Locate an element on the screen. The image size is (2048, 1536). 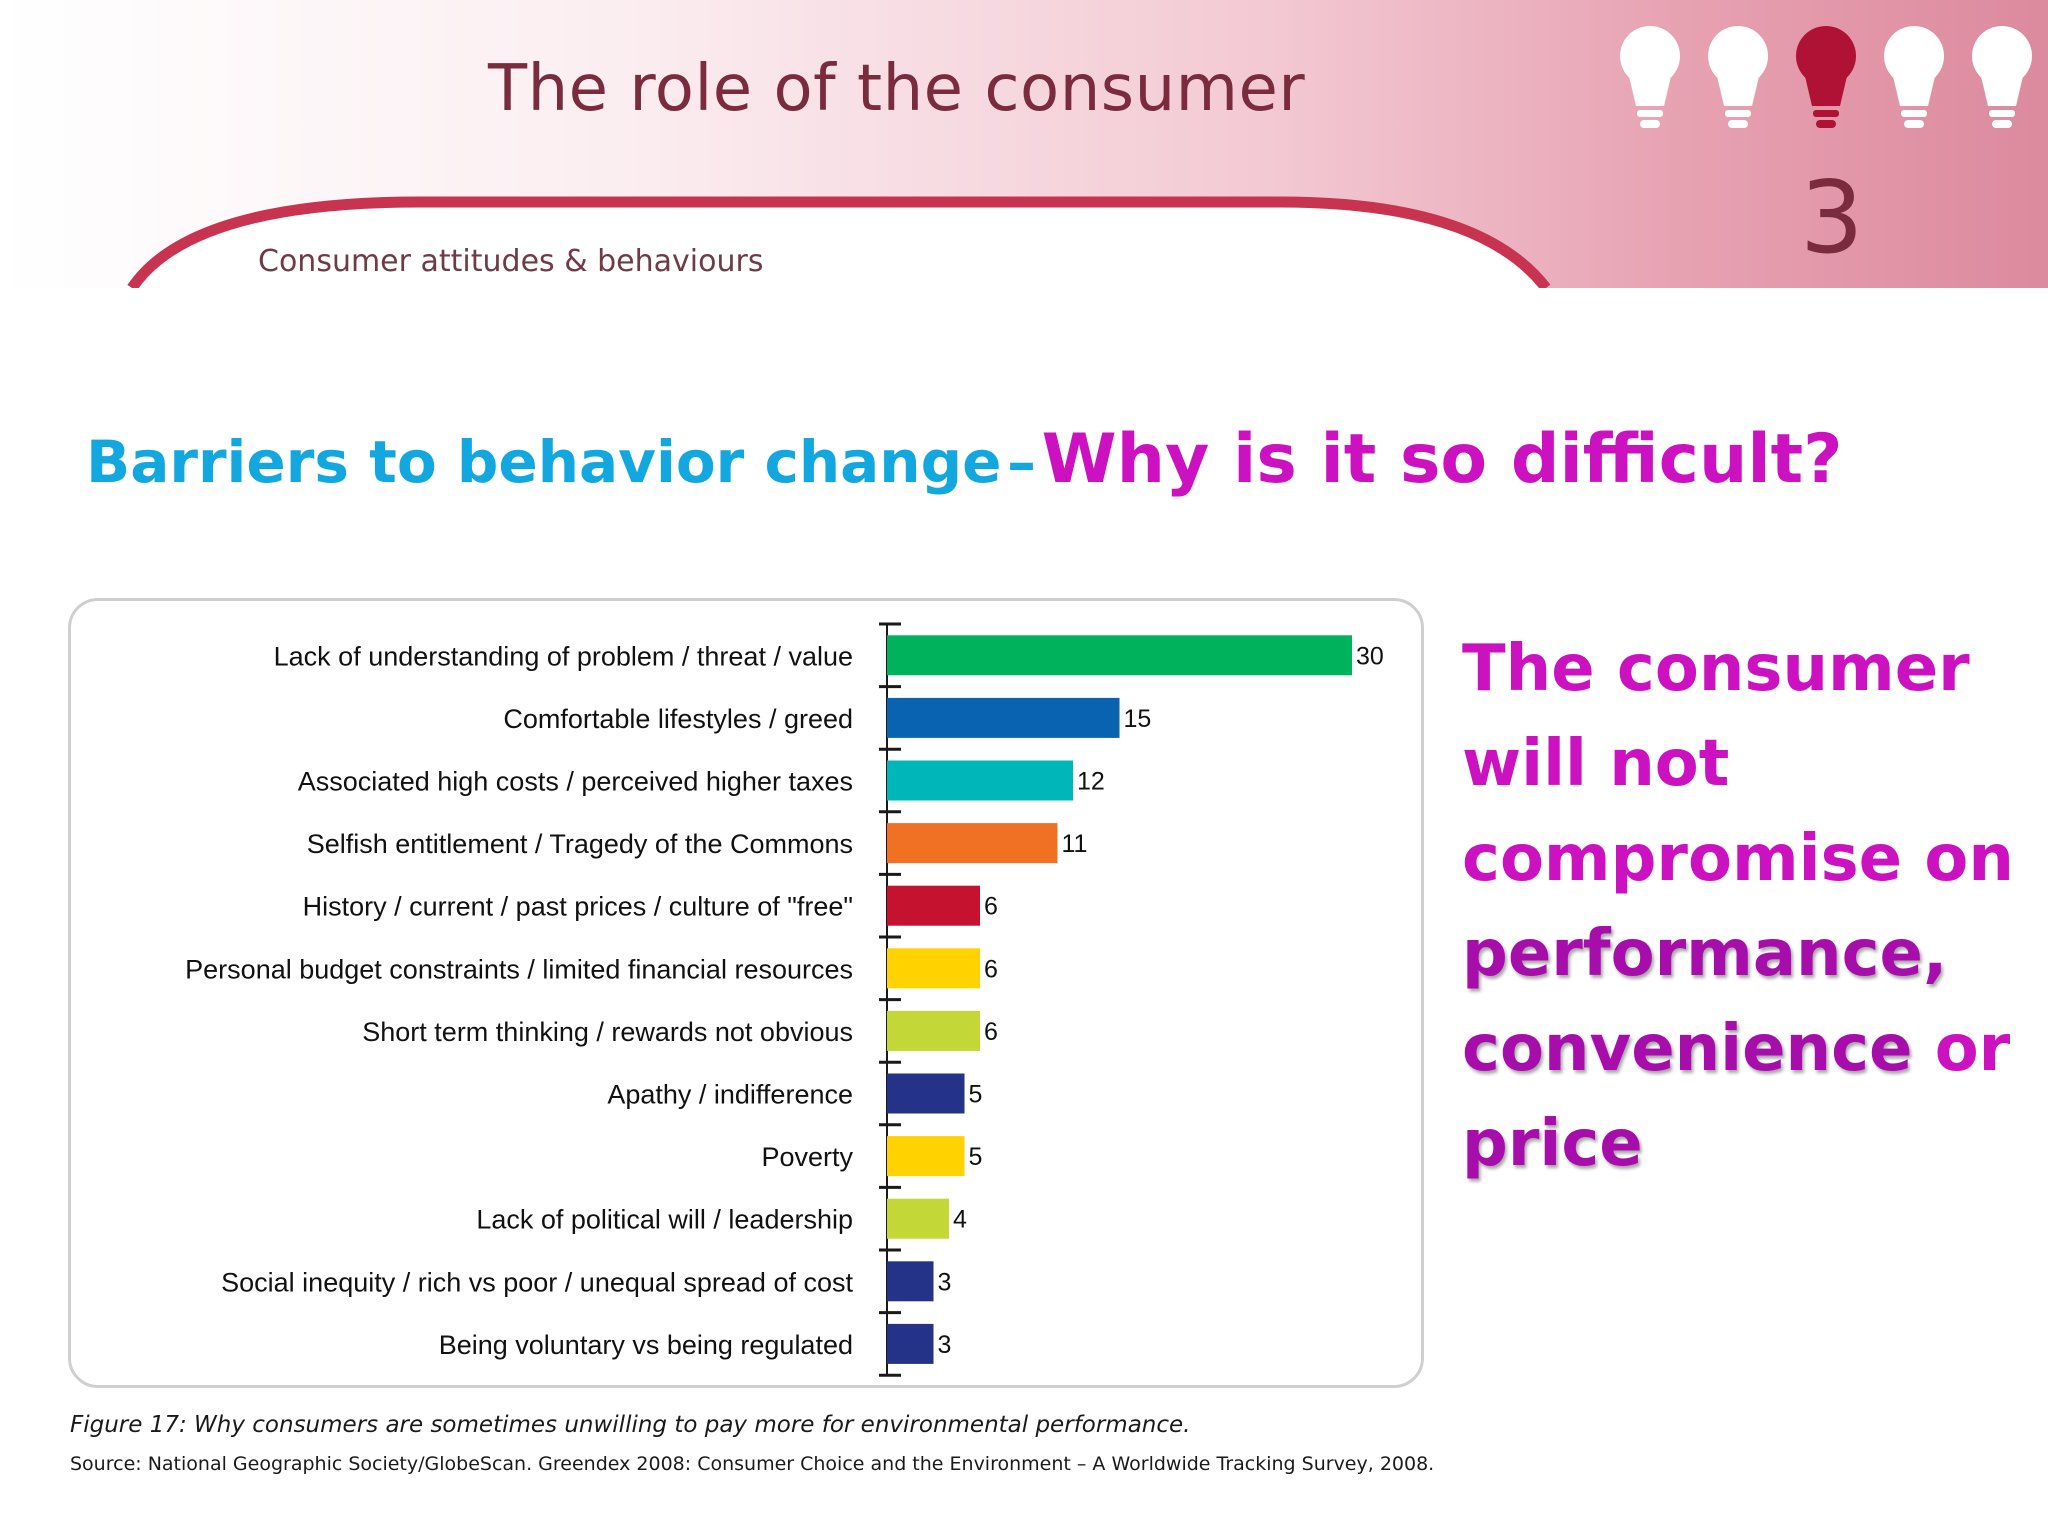
lightbulb-progress is located at coordinates (1826, 77).